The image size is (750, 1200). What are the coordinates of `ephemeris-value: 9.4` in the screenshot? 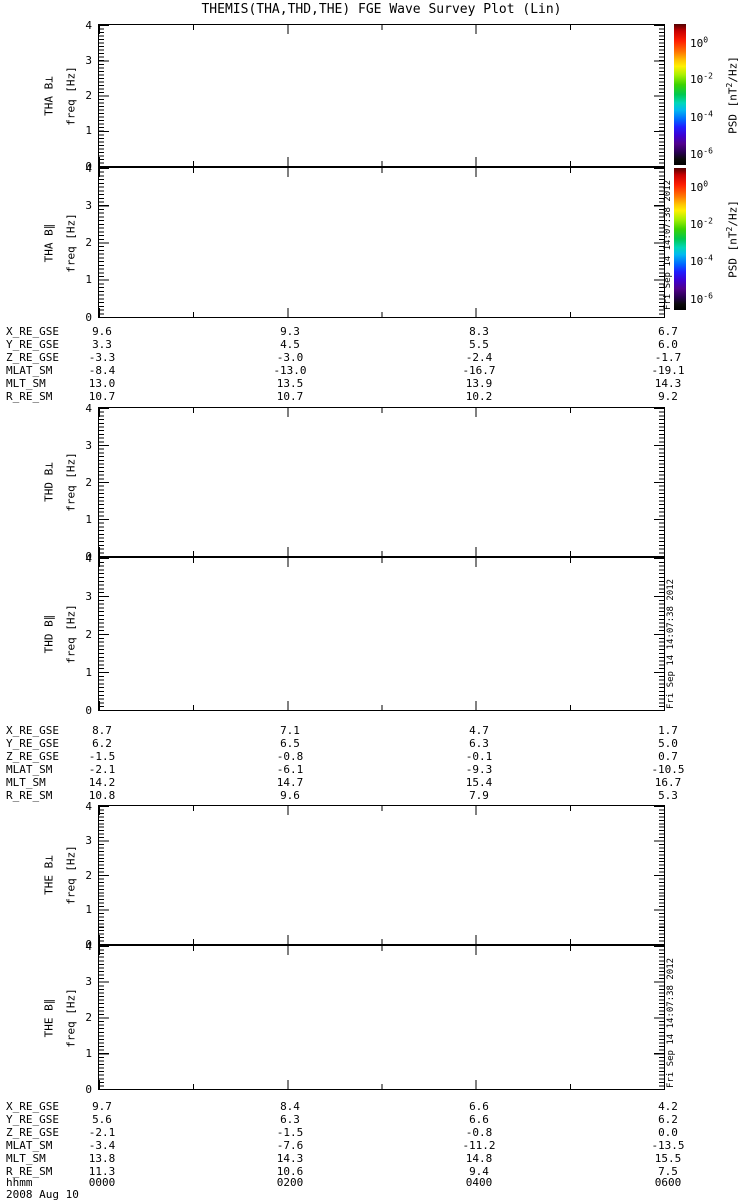 It's located at (479, 1171).